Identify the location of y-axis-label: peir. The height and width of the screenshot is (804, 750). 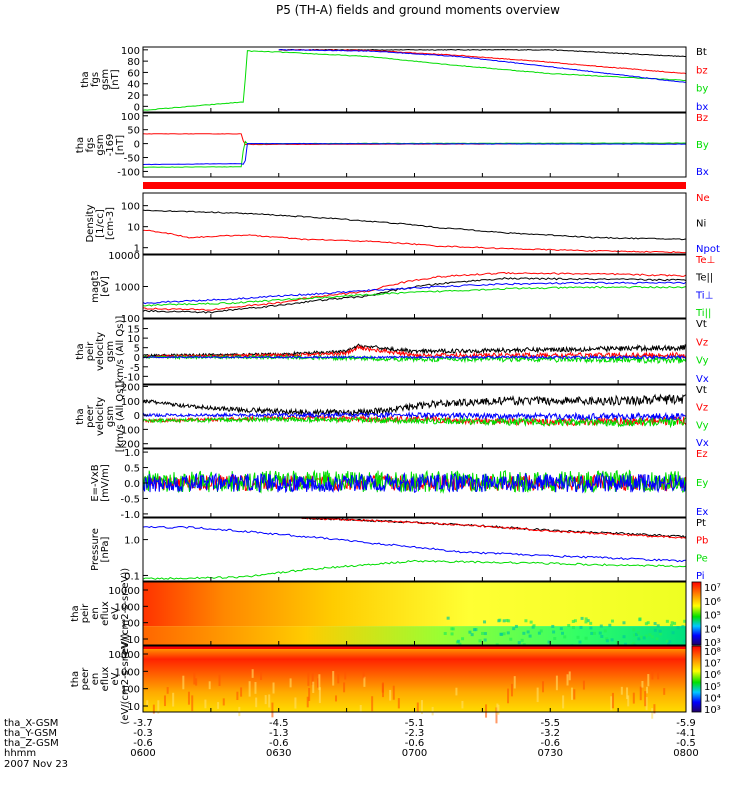
(90, 351).